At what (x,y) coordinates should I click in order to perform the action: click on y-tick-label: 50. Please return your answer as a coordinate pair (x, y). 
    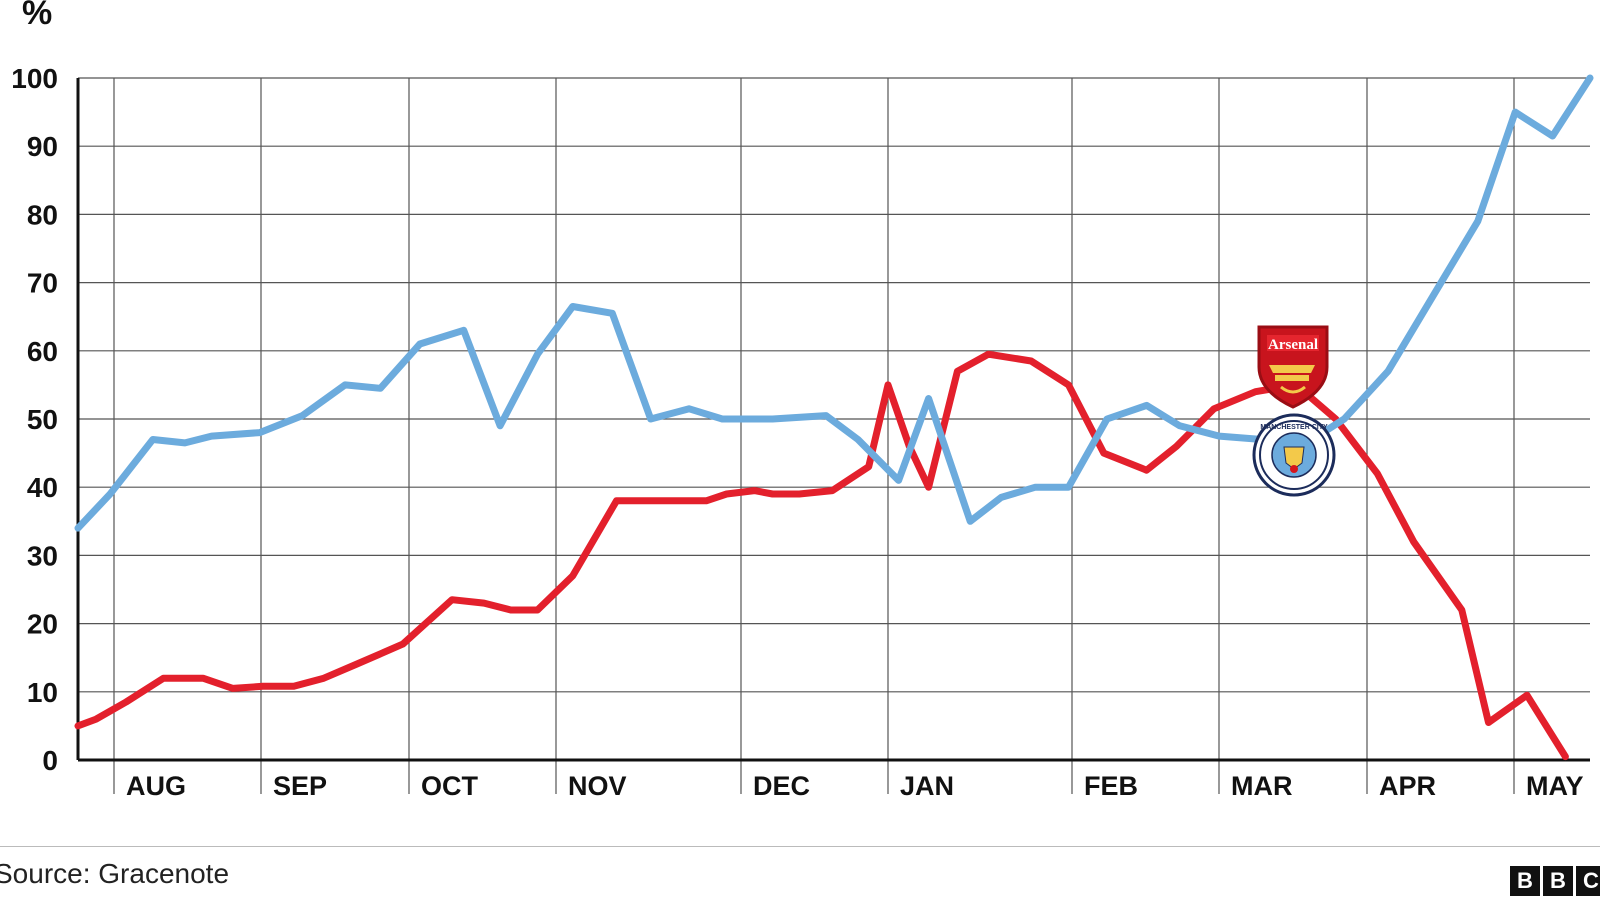
    Looking at the image, I should click on (42, 419).